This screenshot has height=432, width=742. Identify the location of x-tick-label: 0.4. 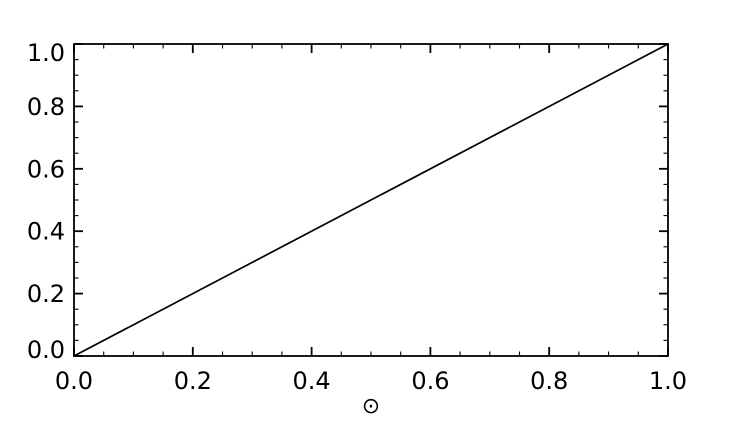
(312, 381).